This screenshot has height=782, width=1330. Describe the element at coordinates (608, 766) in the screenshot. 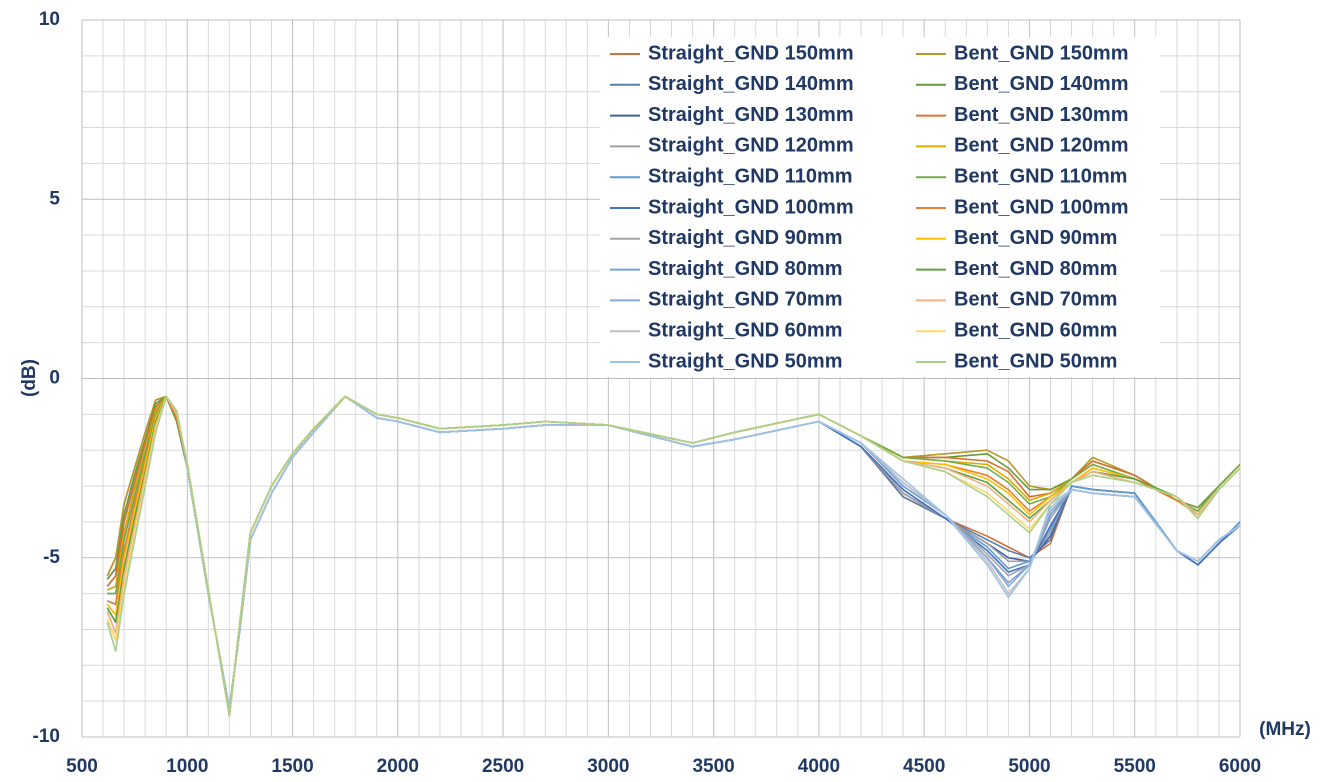

I see `x-tick-label: 3000` at that location.